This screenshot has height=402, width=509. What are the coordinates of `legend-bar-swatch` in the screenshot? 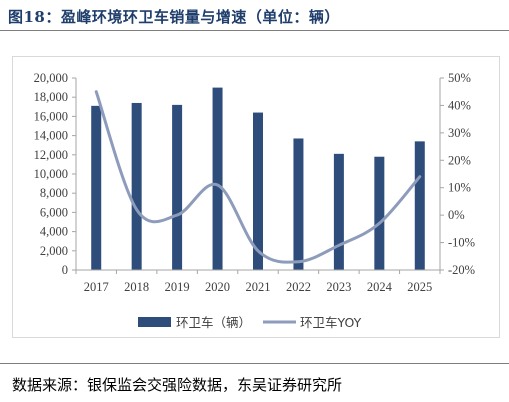 It's located at (154, 322).